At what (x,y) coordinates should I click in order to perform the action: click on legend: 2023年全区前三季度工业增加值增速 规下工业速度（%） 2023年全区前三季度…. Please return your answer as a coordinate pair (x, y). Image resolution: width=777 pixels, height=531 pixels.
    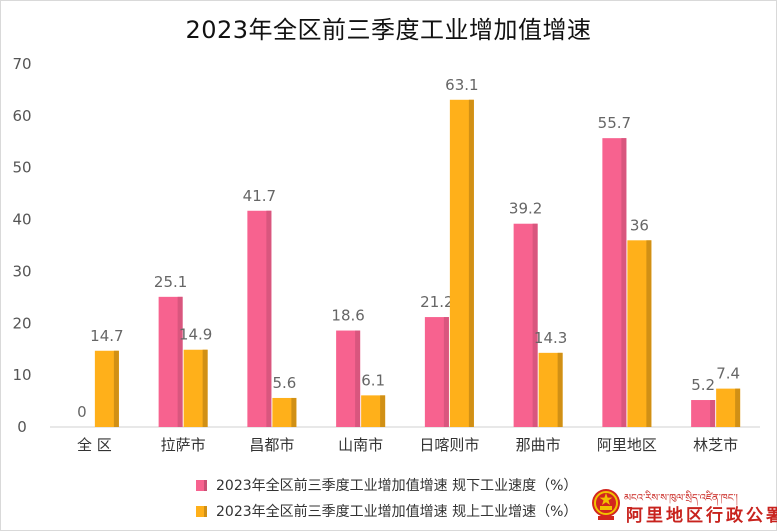
    Looking at the image, I should click on (386, 498).